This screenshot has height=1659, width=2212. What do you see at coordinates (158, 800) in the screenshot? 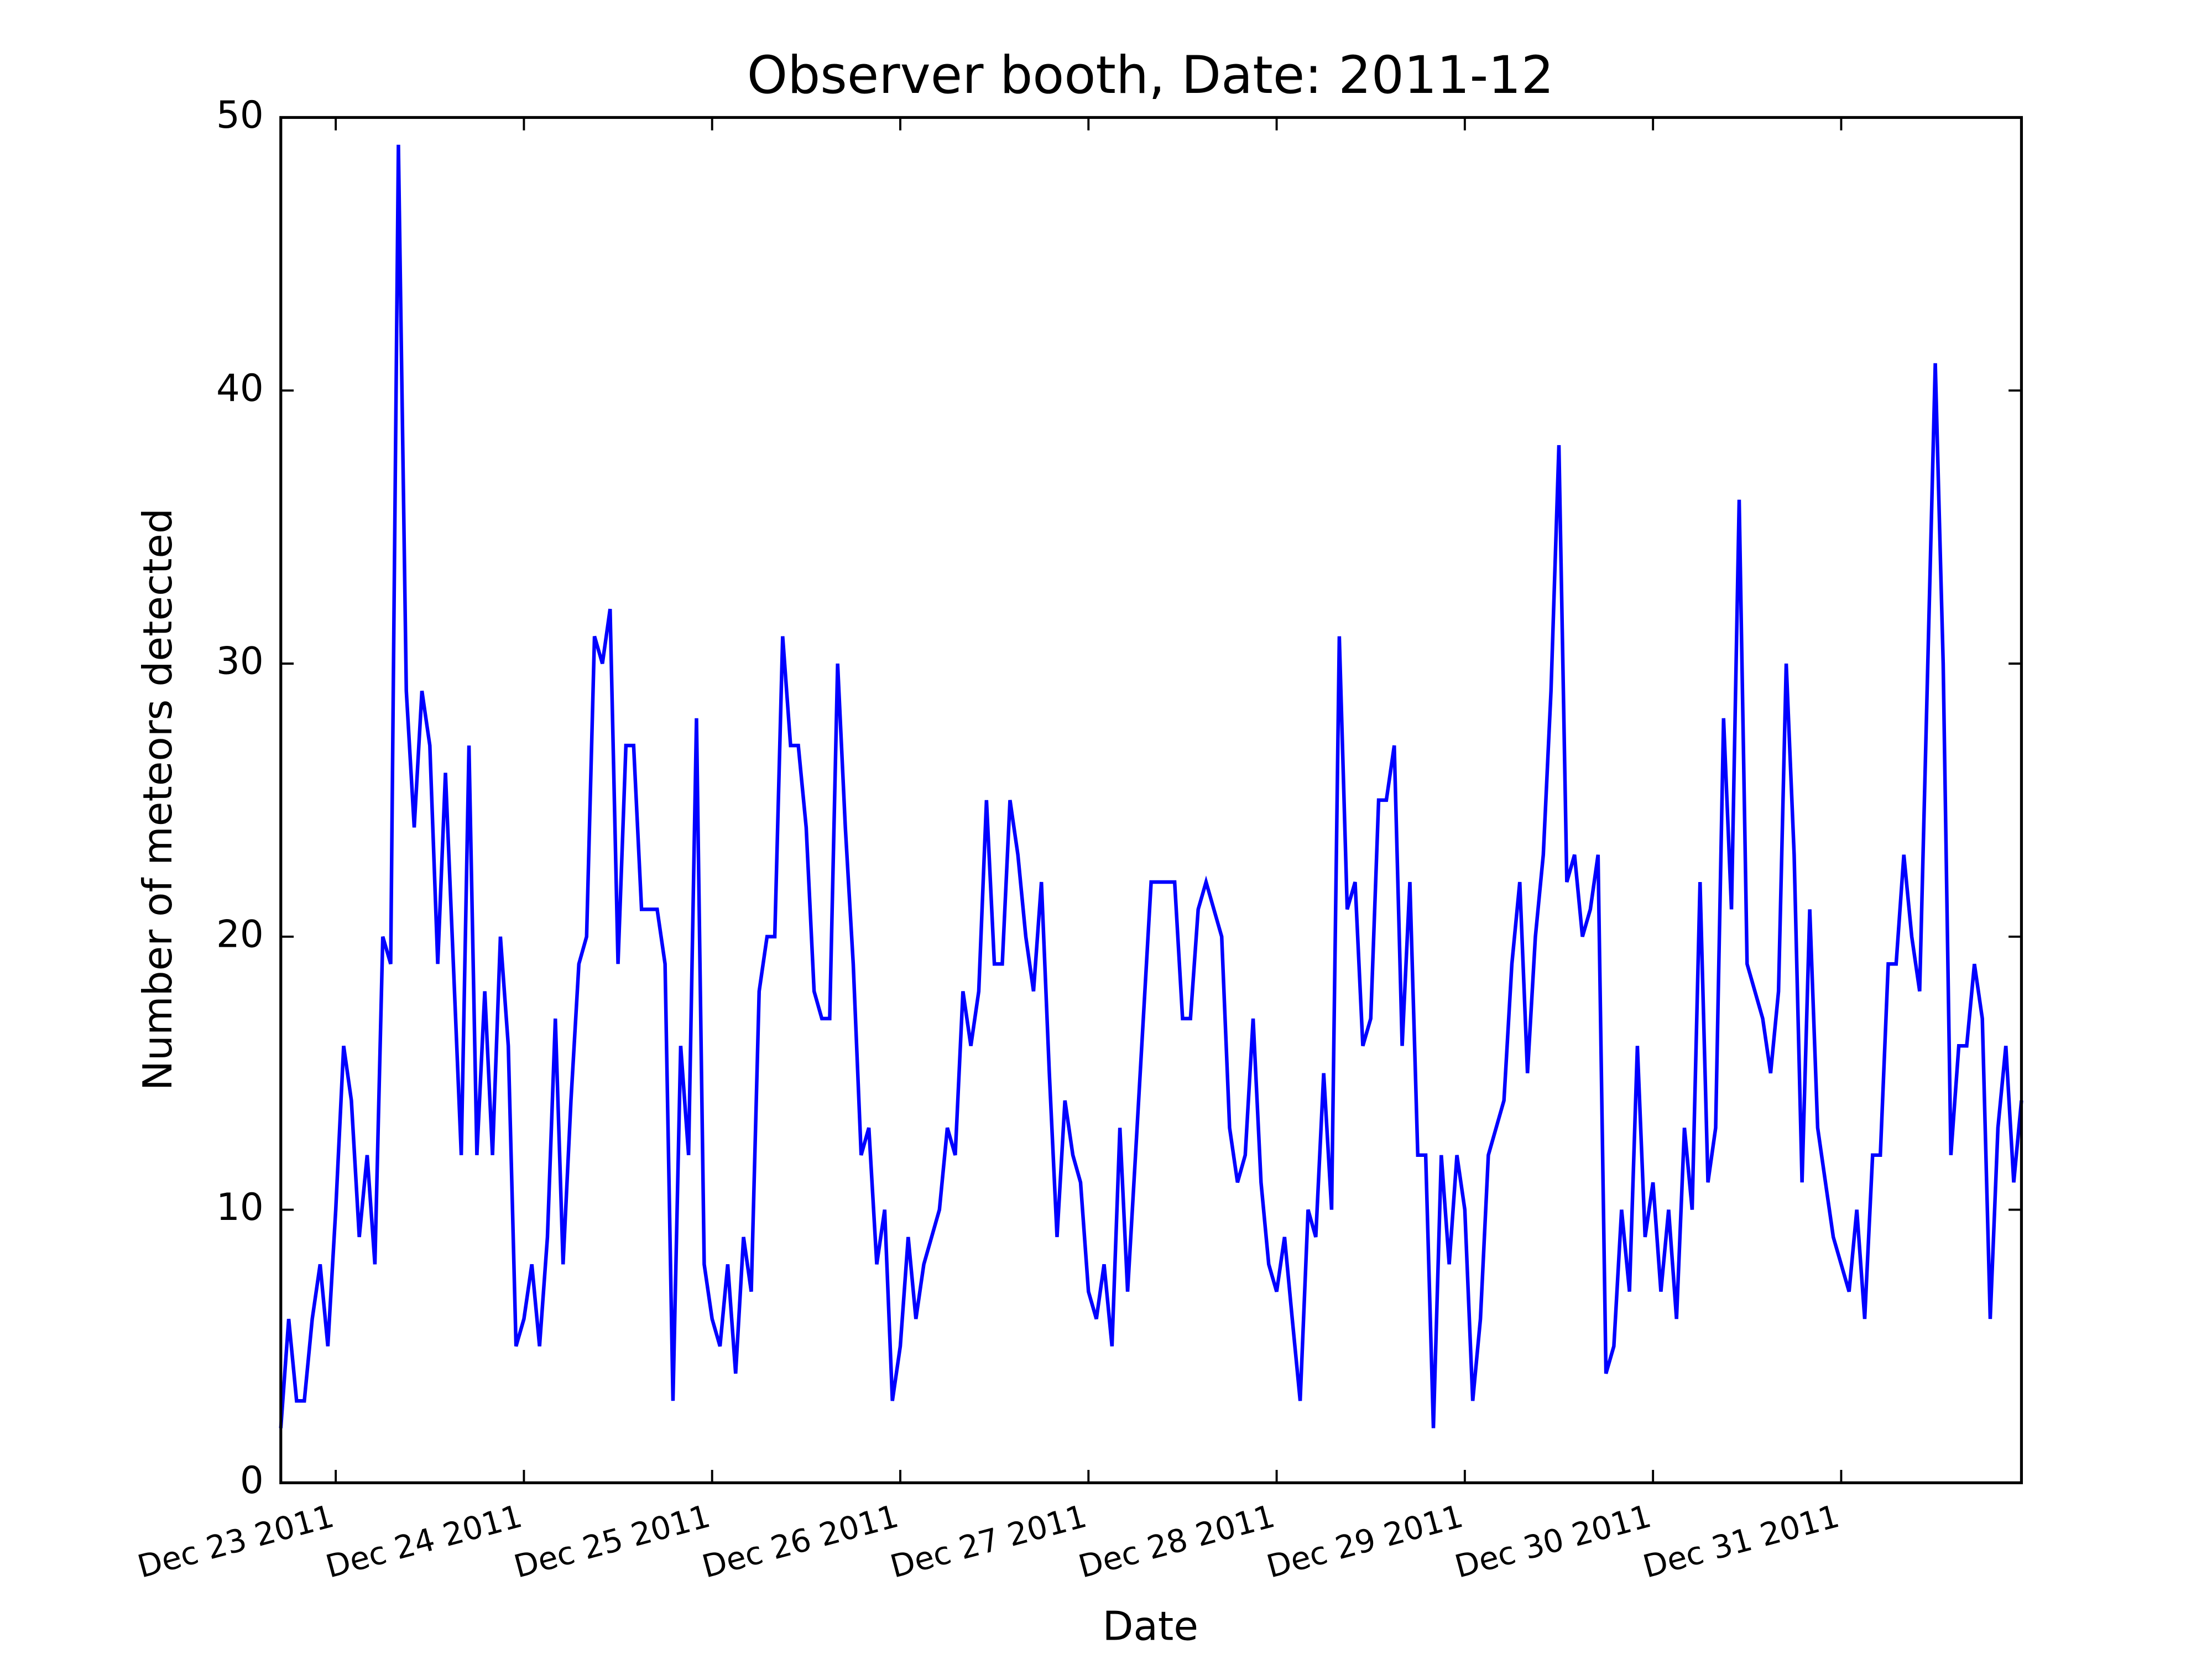
I see `y-axis-label: Number of meteors detected` at bounding box center [158, 800].